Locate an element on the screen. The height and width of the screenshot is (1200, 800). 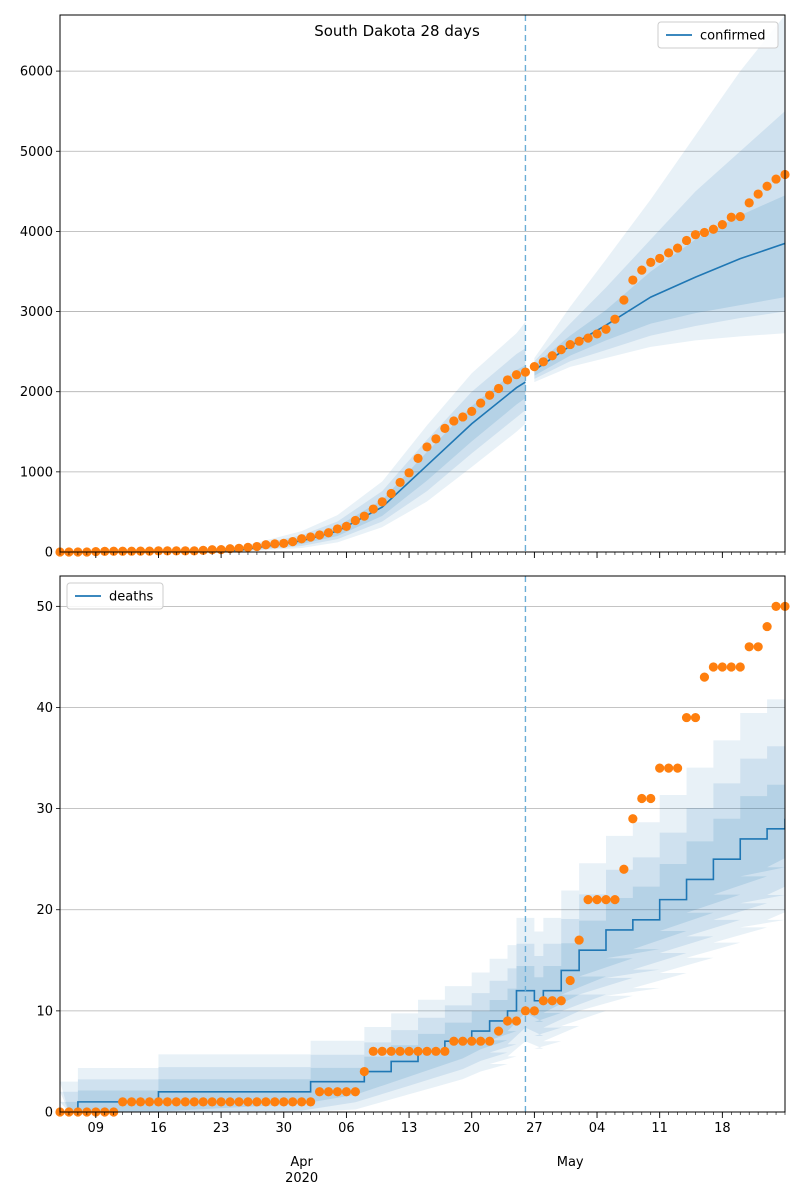
x-tick-label: 20 is located at coordinates (471, 1128).